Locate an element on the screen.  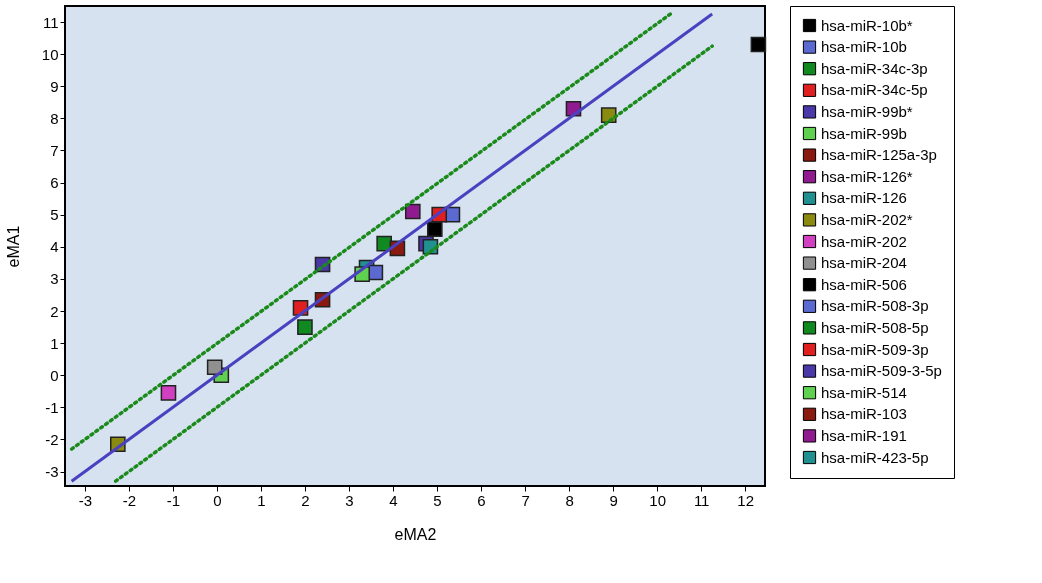
y-tick-label: 0 is located at coordinates (54, 375).